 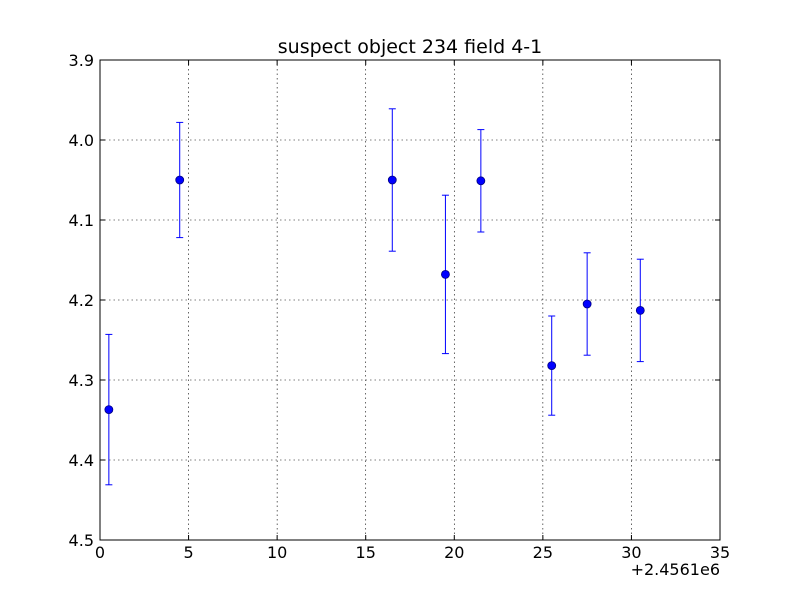 What do you see at coordinates (720, 552) in the screenshot?
I see `x-tick-label: 35` at bounding box center [720, 552].